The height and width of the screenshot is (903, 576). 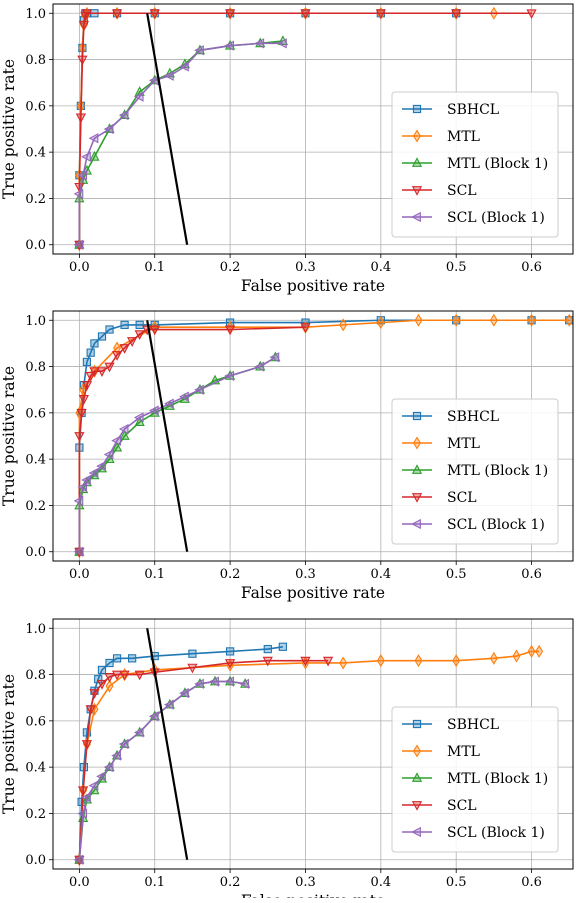 I want to click on series-line-scl-block1, so click(x=162, y=770).